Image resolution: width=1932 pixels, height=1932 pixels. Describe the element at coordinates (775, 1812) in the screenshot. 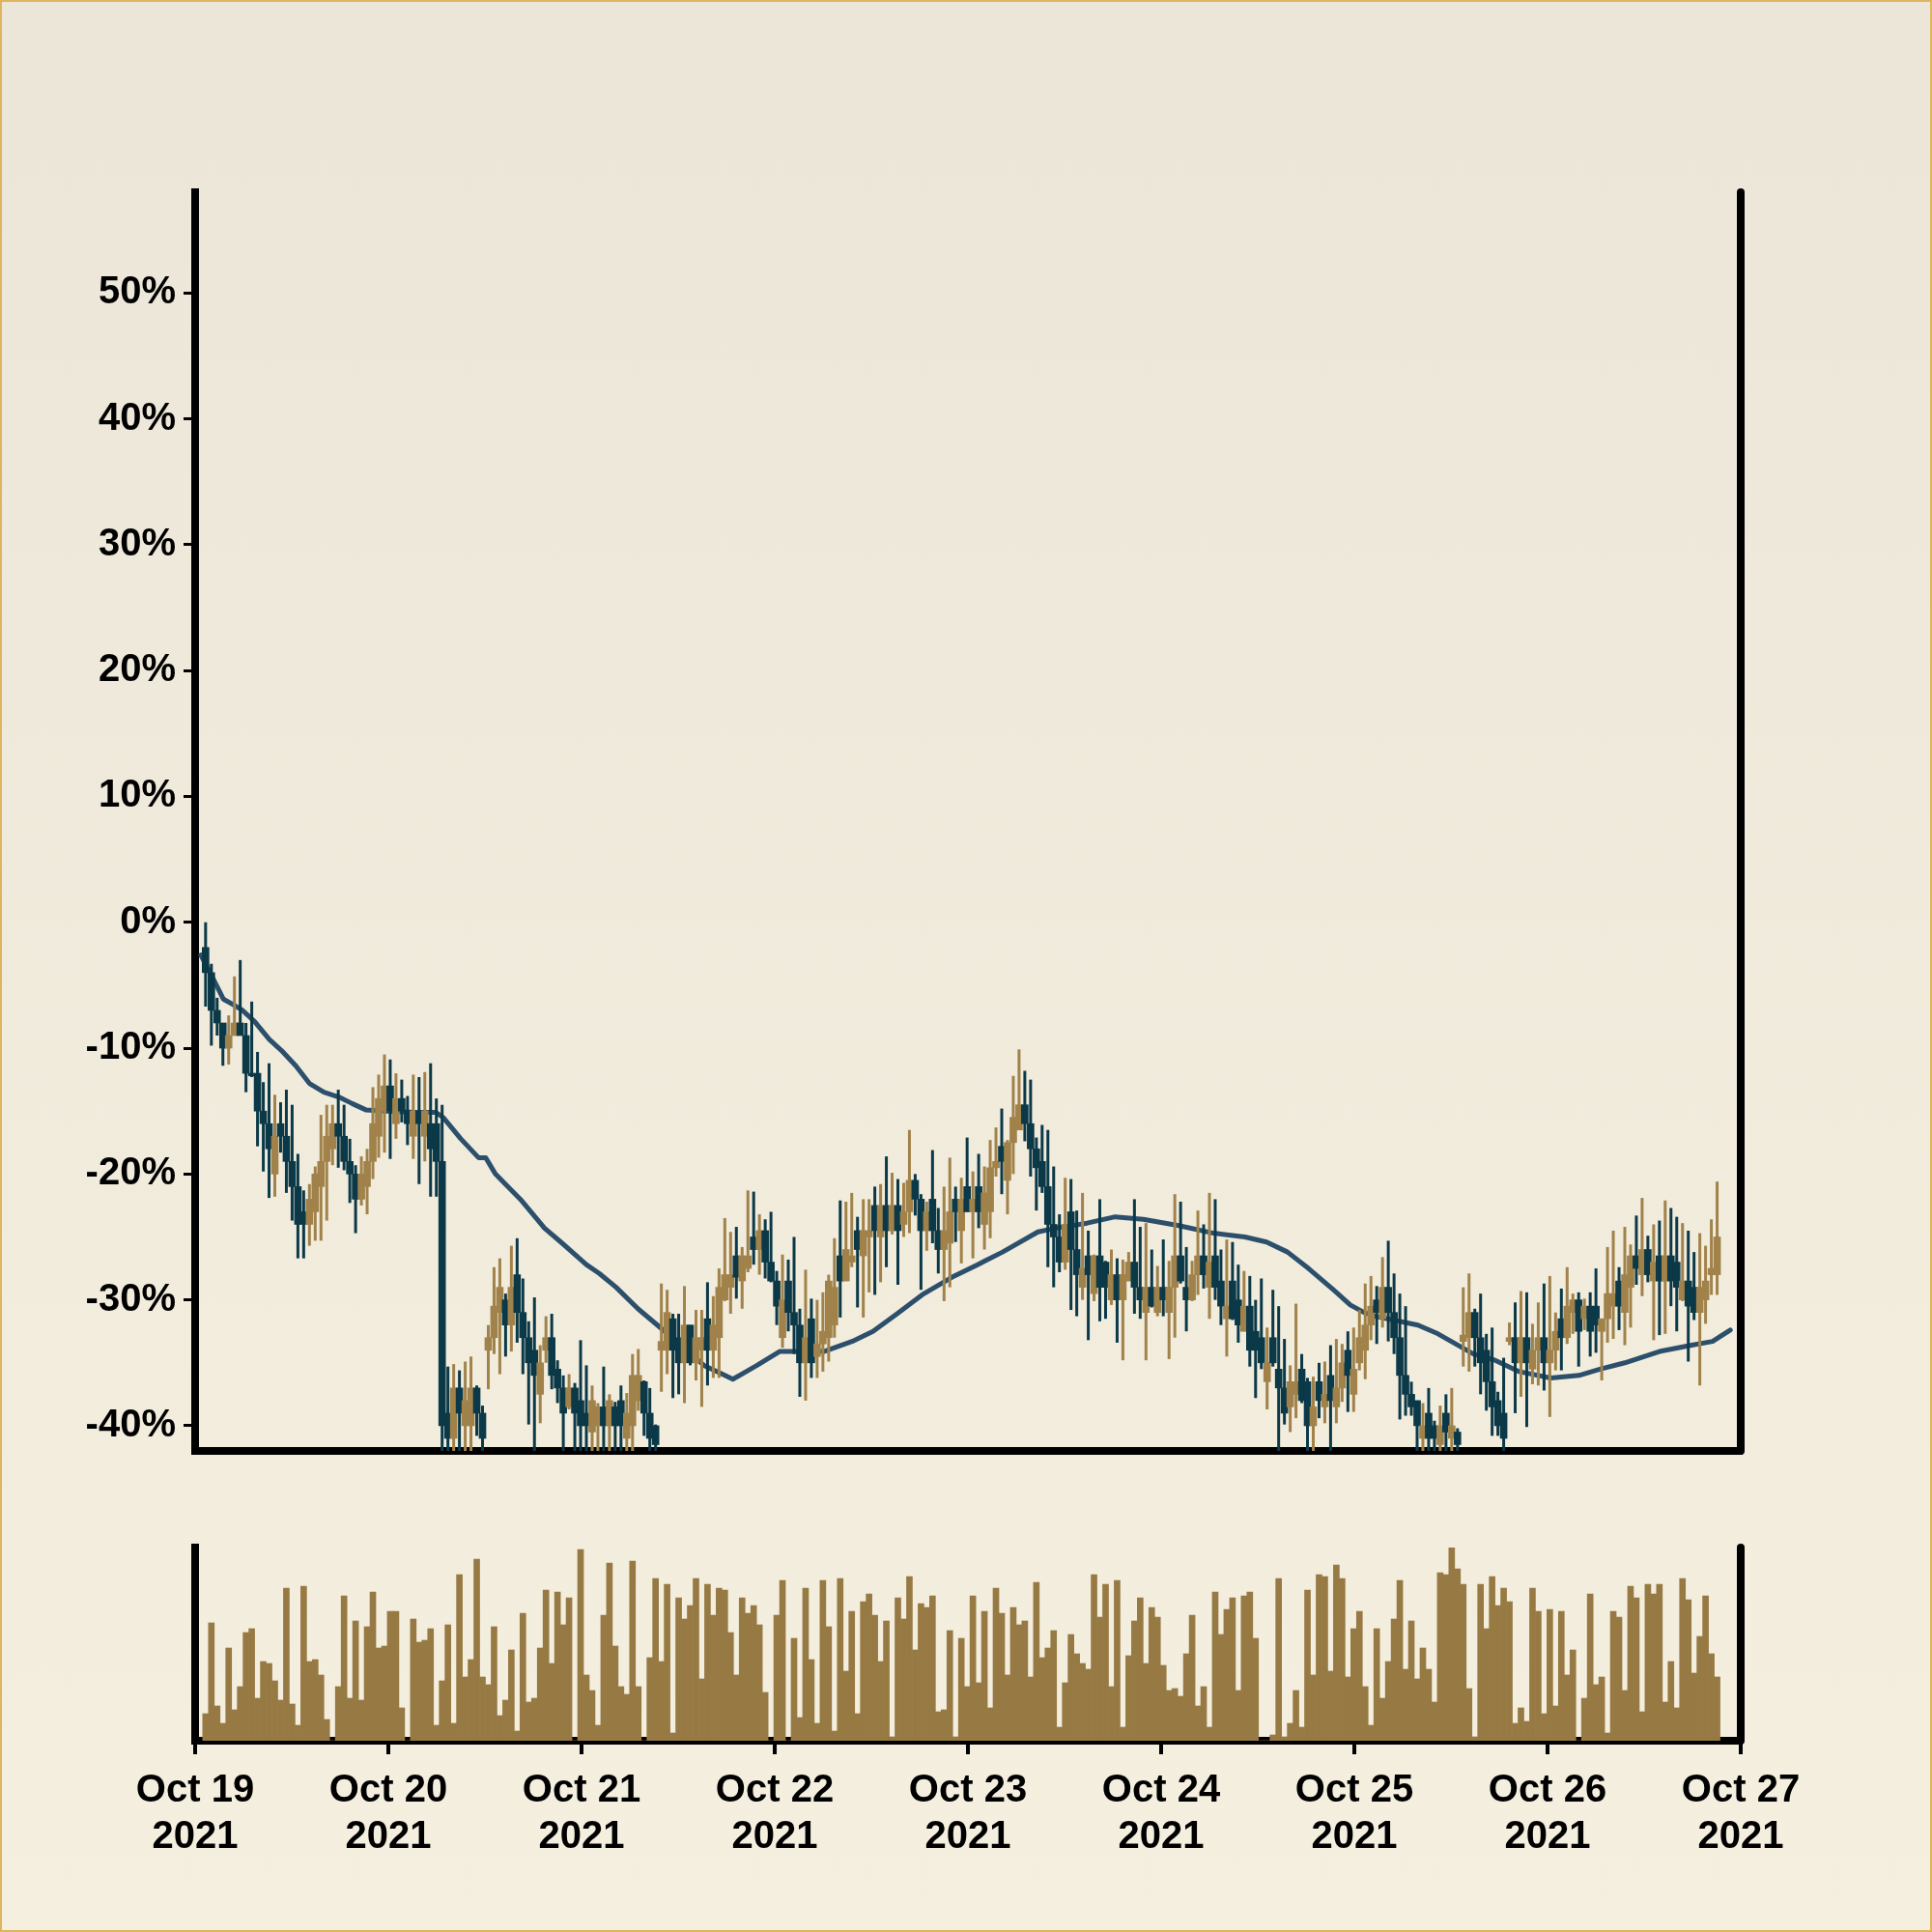

I see `x-tick-label: Oct 22 2021` at that location.